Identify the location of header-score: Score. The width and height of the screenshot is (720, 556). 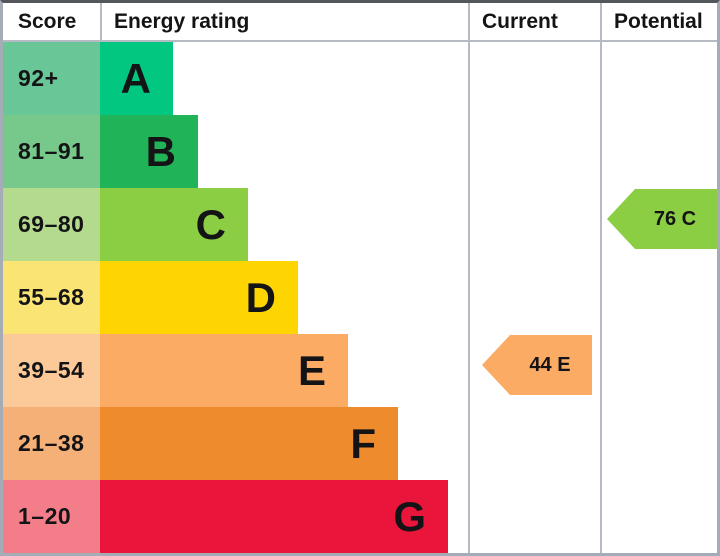
(52, 21).